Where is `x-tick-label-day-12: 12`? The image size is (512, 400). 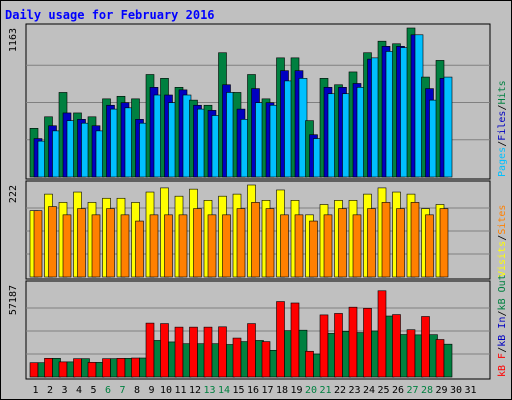 x-tick-label-day-12: 12 is located at coordinates (195, 390).